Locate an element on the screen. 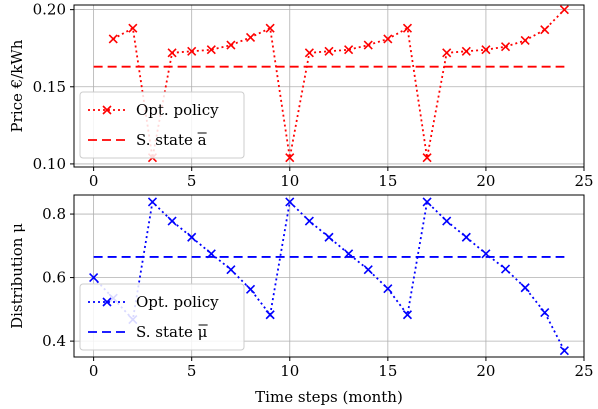  price-x-tick-label: 10 is located at coordinates (289, 181).